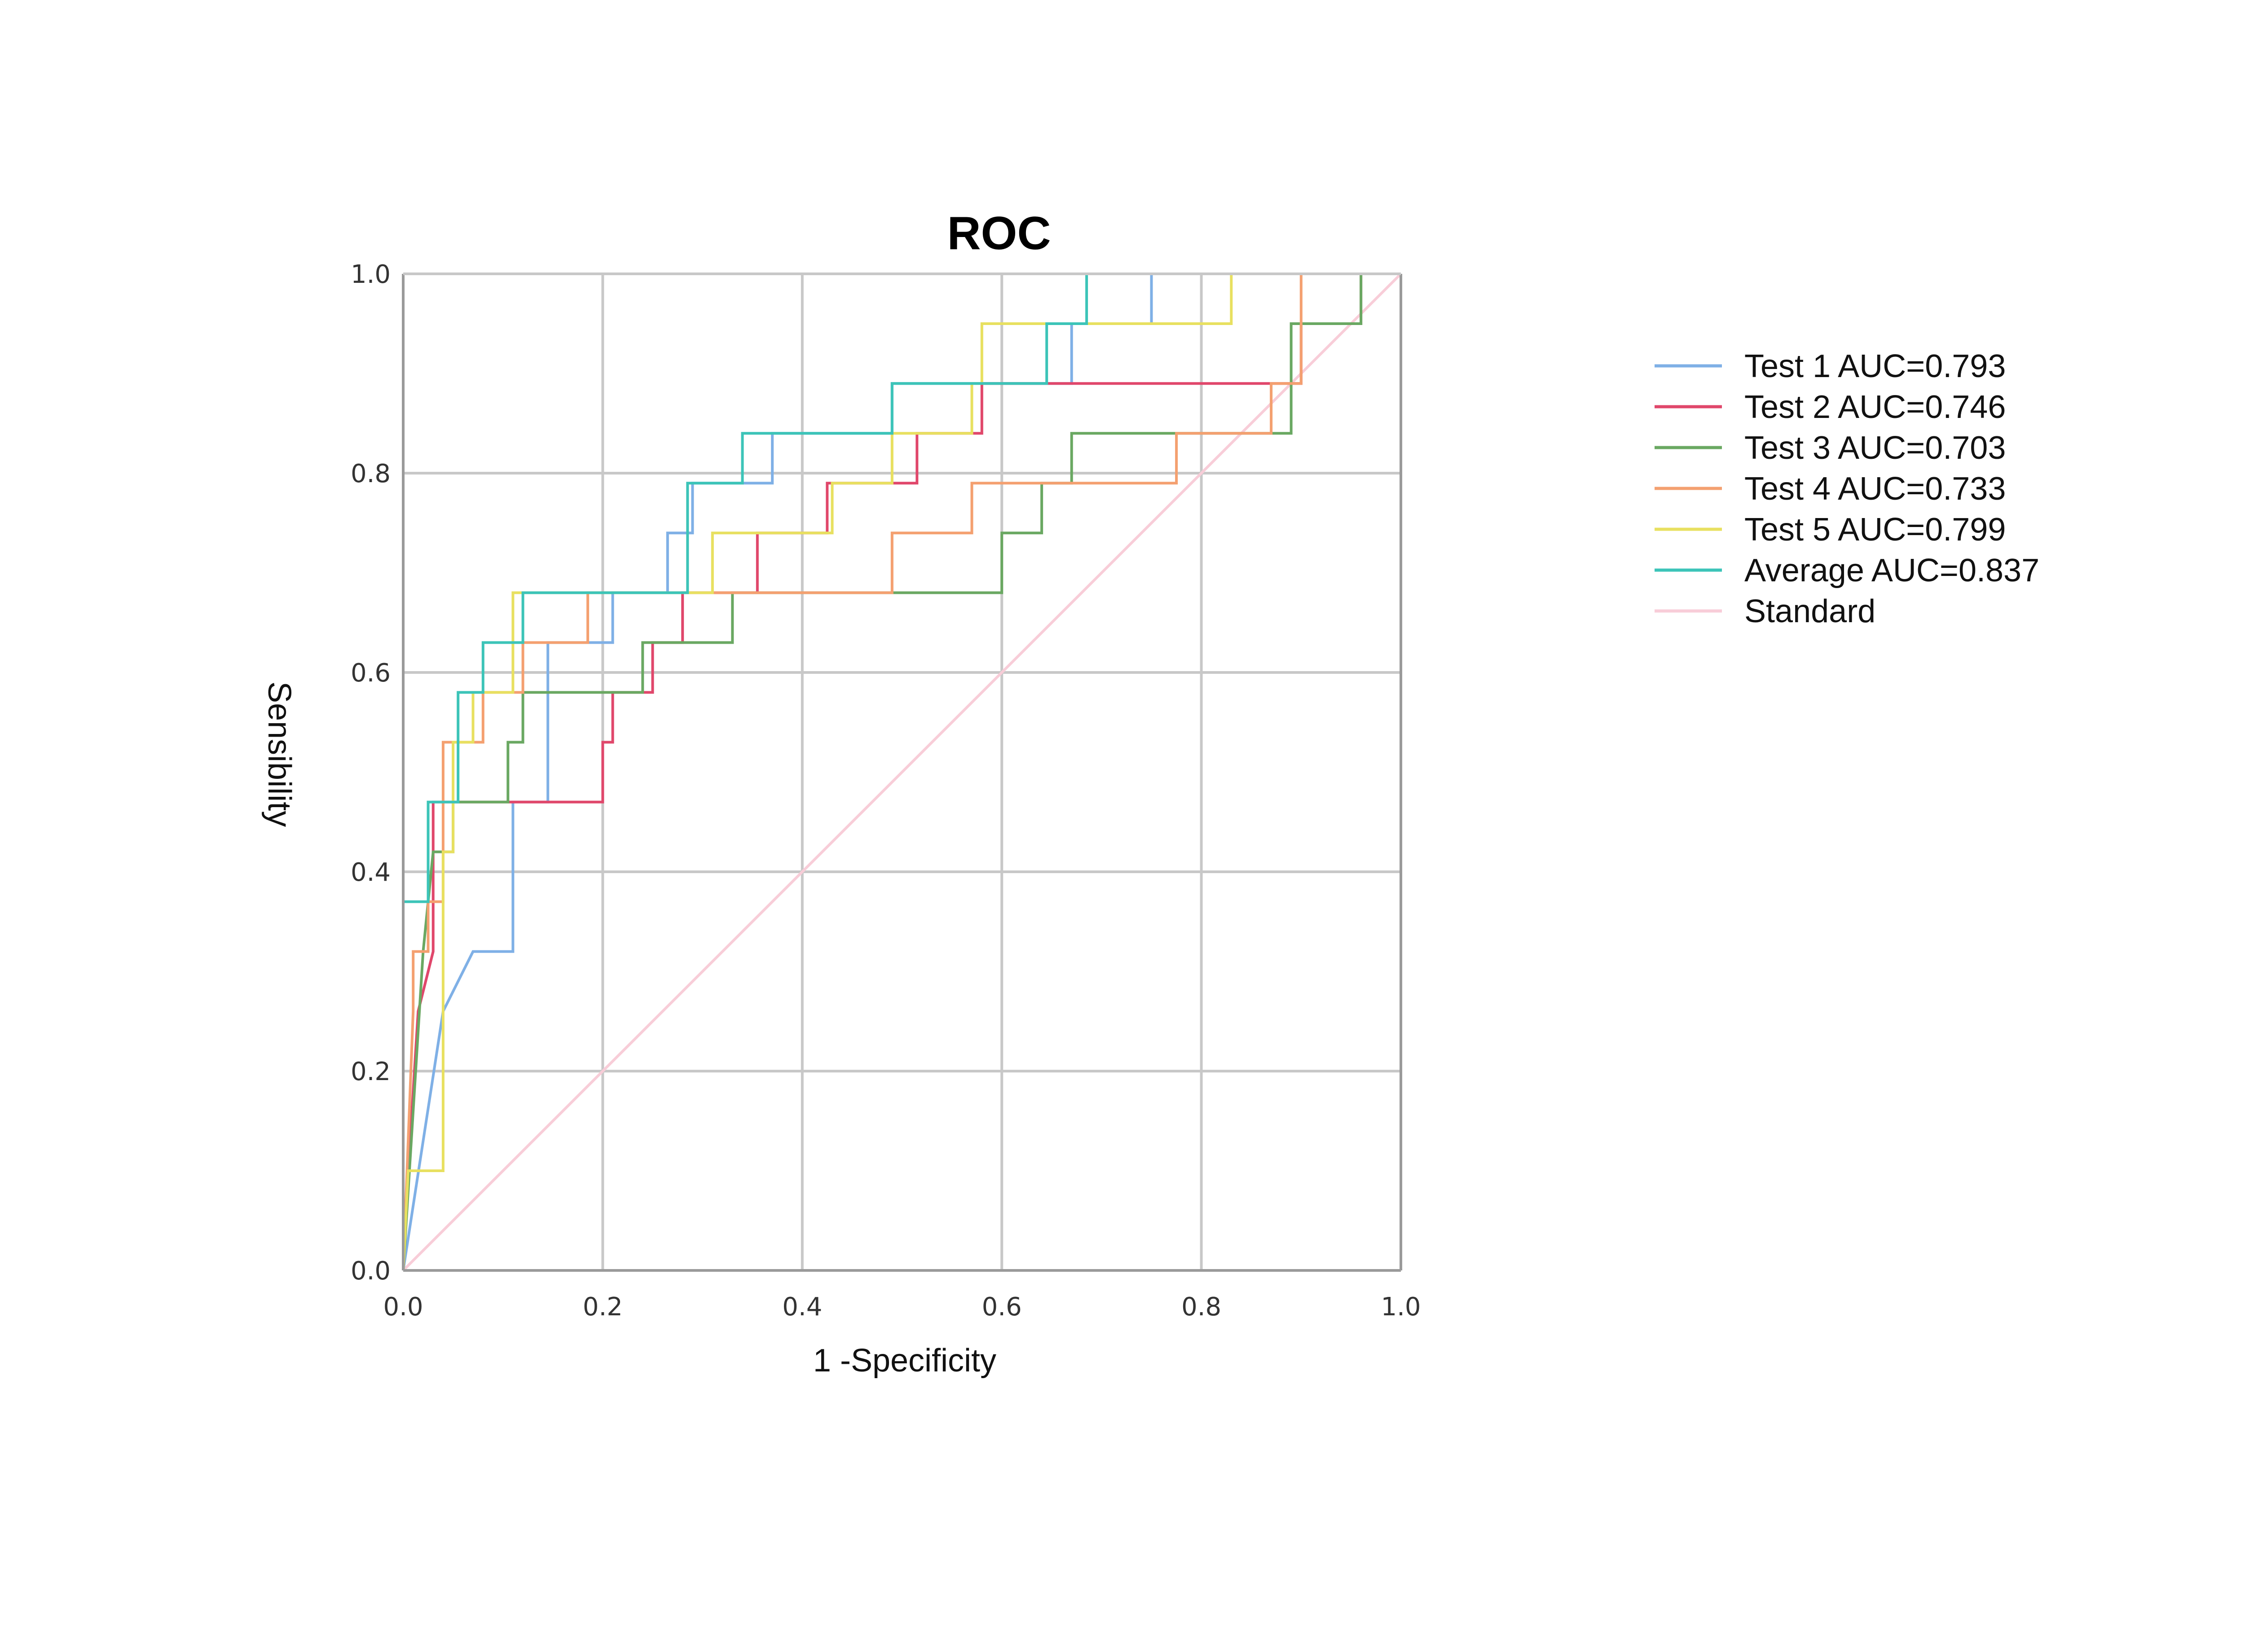 This screenshot has width=2245, height=1652. I want to click on y-tick-label: 1.0, so click(371, 275).